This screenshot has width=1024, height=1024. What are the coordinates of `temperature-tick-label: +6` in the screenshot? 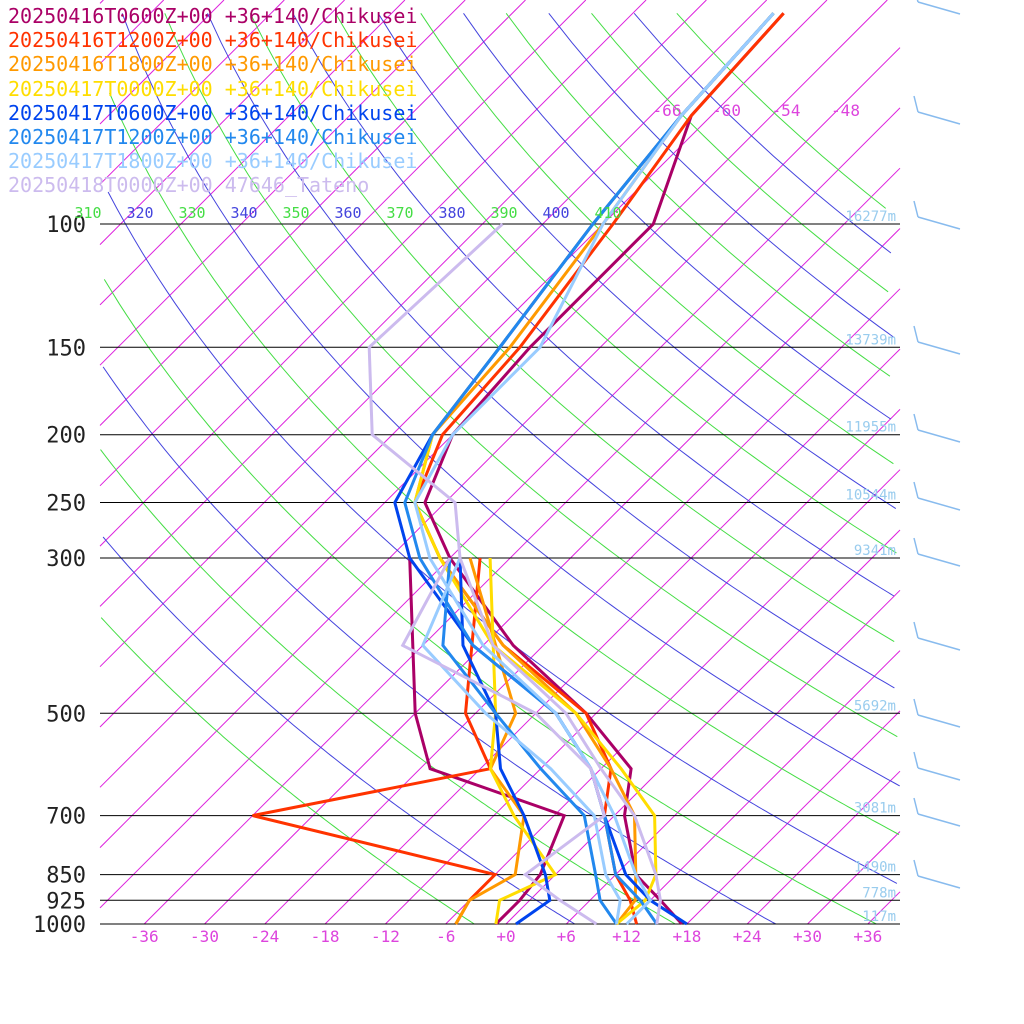 It's located at (566, 936).